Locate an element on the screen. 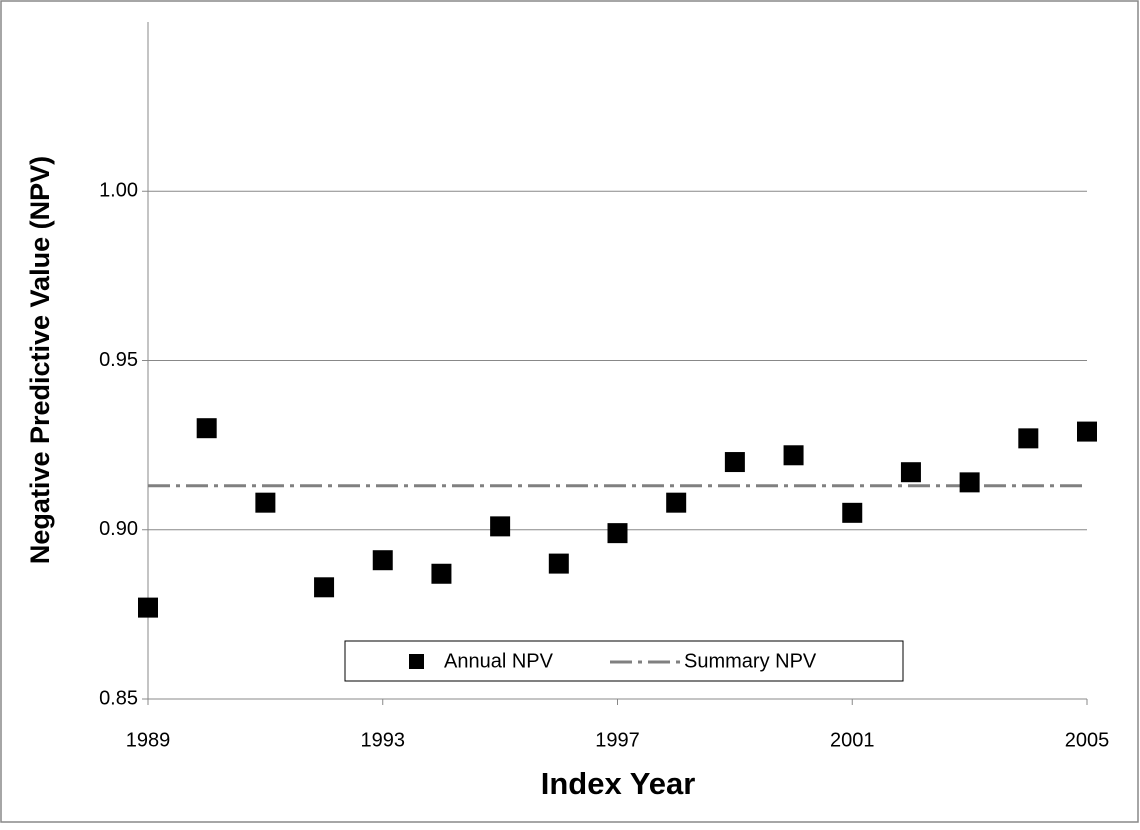 This screenshot has width=1140, height=830. x-tick-label: 1993 is located at coordinates (383, 740).